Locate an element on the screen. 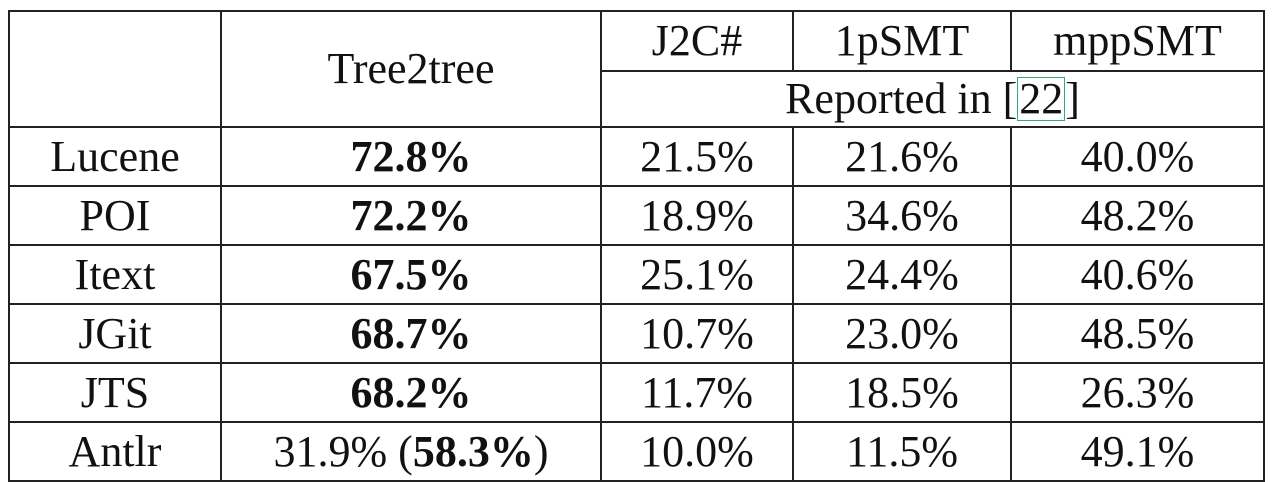 This screenshot has height=482, width=1276. table-row: Antlr 31.9% (58.3%) 10.0% 11.5% 49.1% is located at coordinates (636, 451).